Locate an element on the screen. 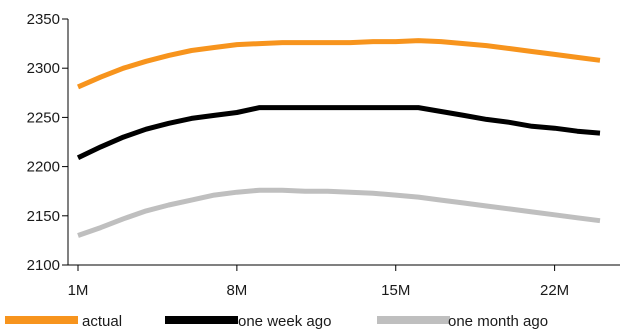 The height and width of the screenshot is (334, 627). legend-label: one week ago is located at coordinates (284, 321).